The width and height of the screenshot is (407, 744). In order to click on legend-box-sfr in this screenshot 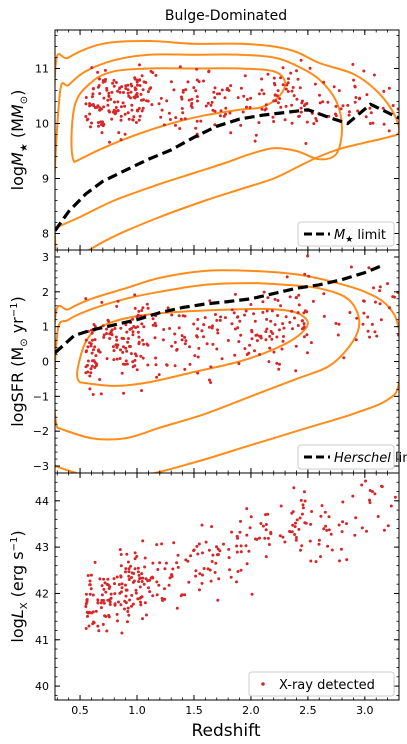, I will do `click(346, 457)`.